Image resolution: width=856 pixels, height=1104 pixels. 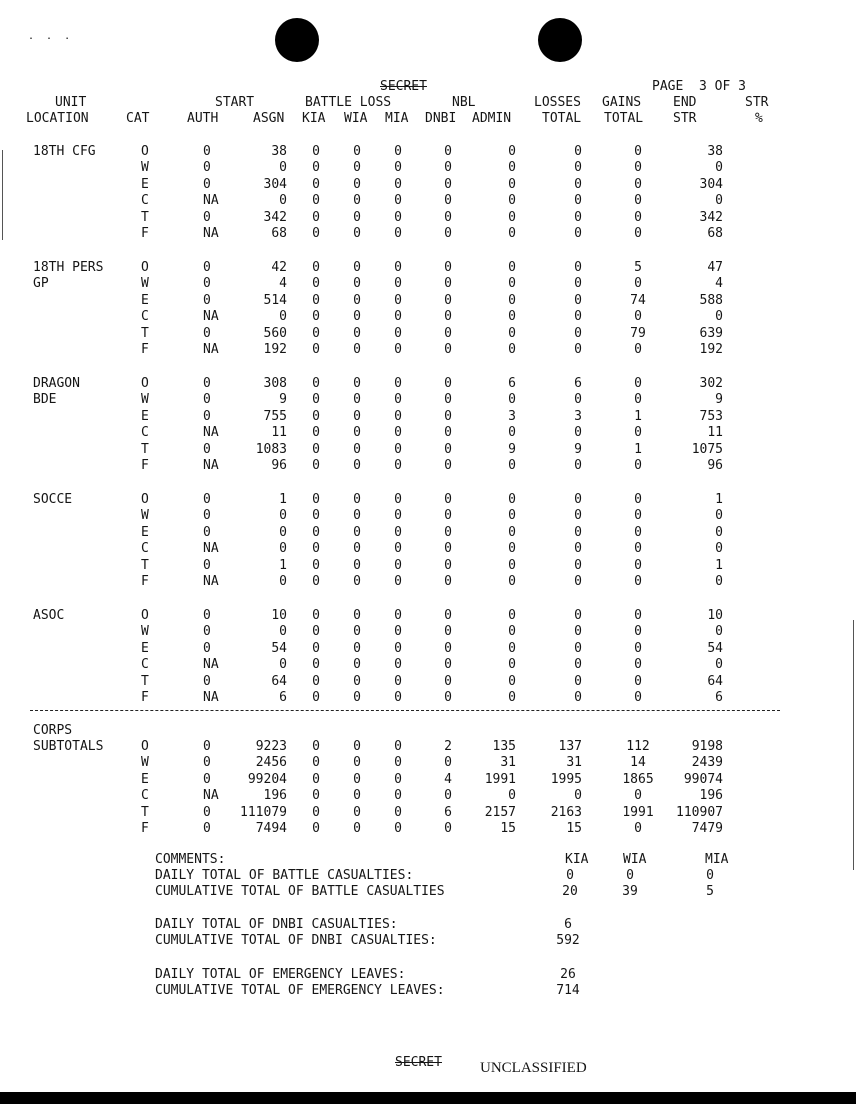 I want to click on cell-losses-total: 2163, so click(x=566, y=812).